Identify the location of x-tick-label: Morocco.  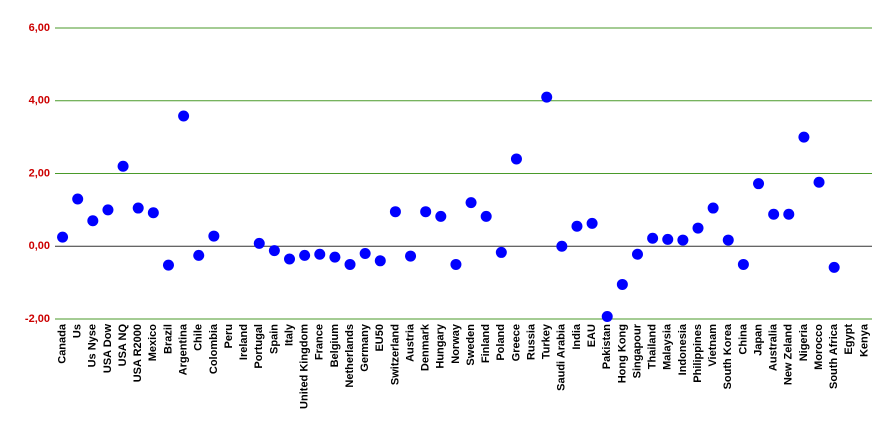
(819, 347).